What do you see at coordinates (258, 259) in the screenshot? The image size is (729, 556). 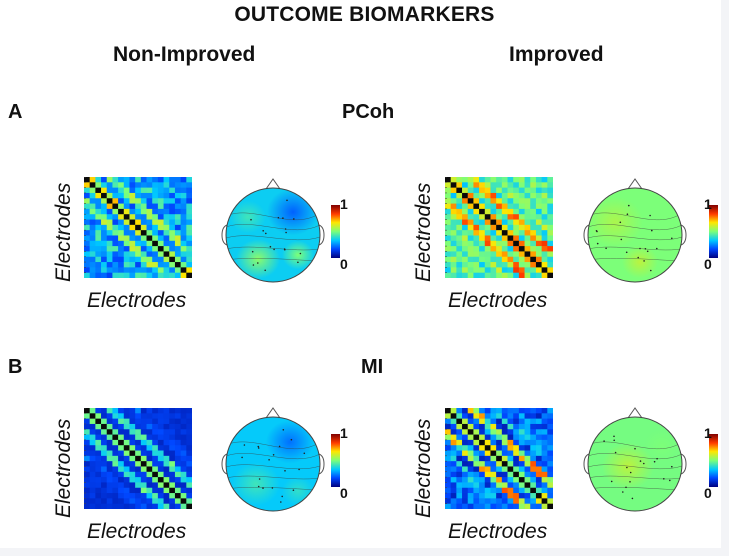 I see `topography-field` at bounding box center [258, 259].